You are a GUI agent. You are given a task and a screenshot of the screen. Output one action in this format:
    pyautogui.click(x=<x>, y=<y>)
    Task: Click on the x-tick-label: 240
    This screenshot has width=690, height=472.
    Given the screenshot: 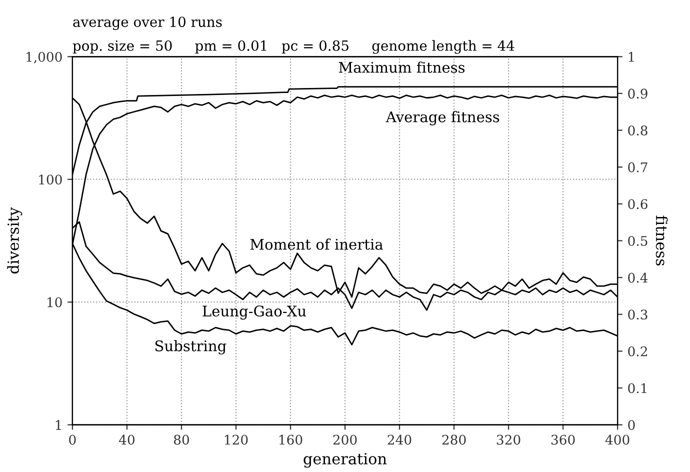 What is the action you would take?
    pyautogui.click(x=400, y=439)
    